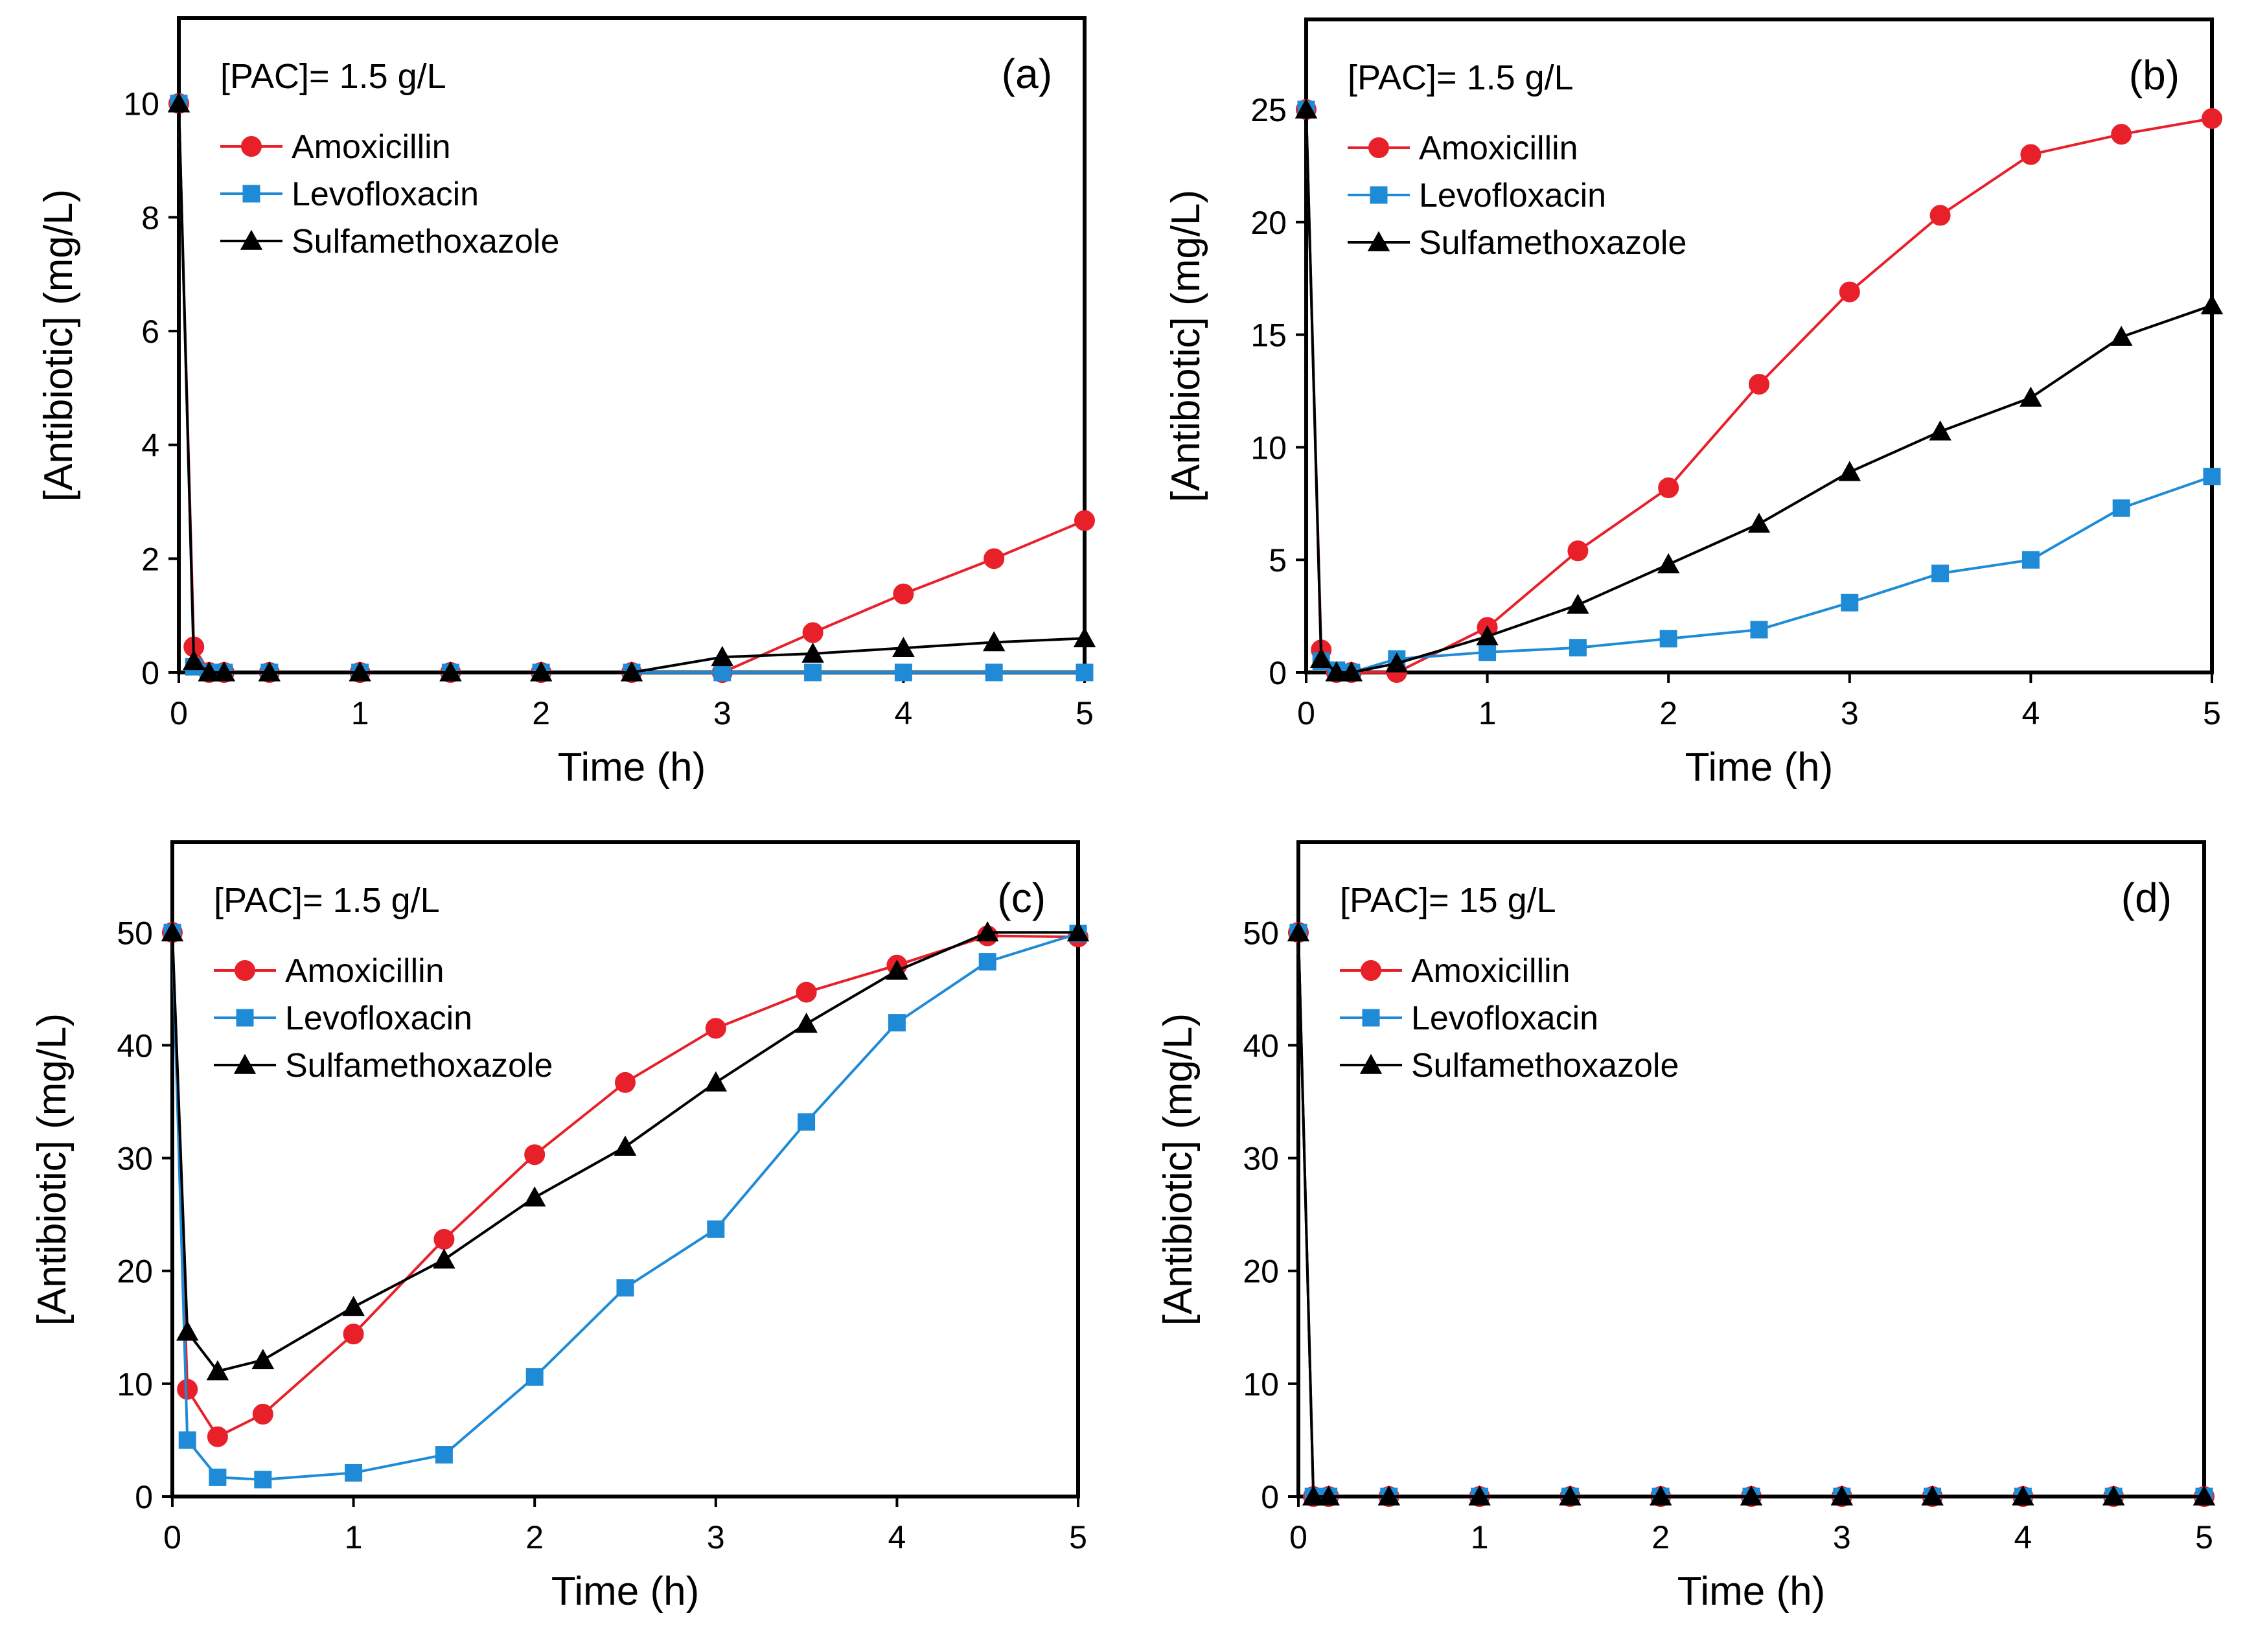 The height and width of the screenshot is (1652, 2267). What do you see at coordinates (2023, 1537) in the screenshot?
I see `x-tick-label: 4` at bounding box center [2023, 1537].